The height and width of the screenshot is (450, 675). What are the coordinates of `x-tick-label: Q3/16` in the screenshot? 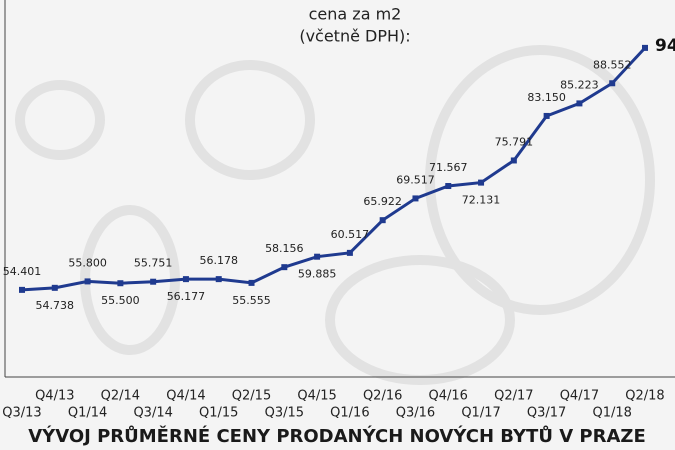 It's located at (415, 413).